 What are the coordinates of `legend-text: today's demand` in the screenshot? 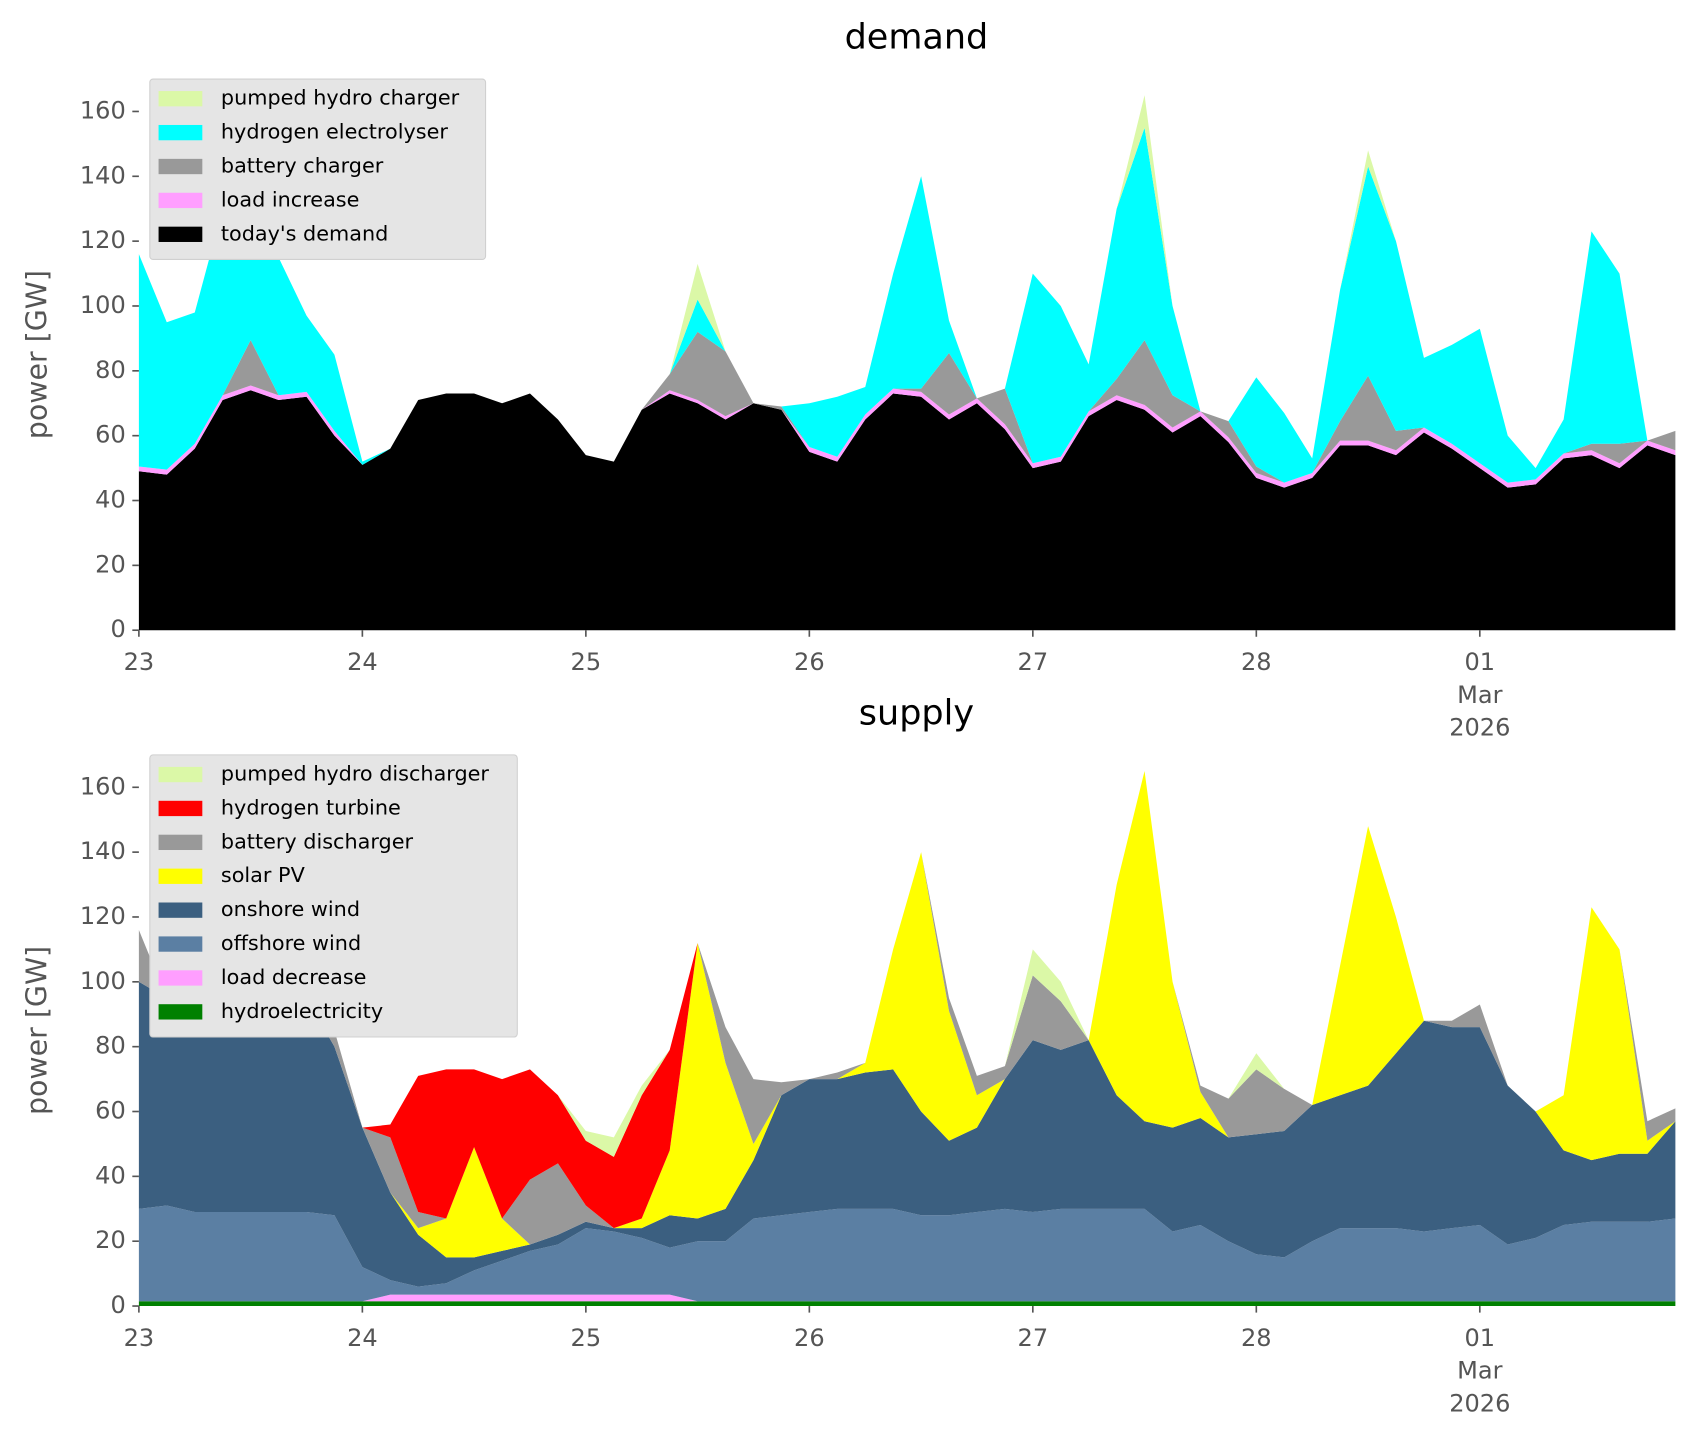 It's located at (304, 233).